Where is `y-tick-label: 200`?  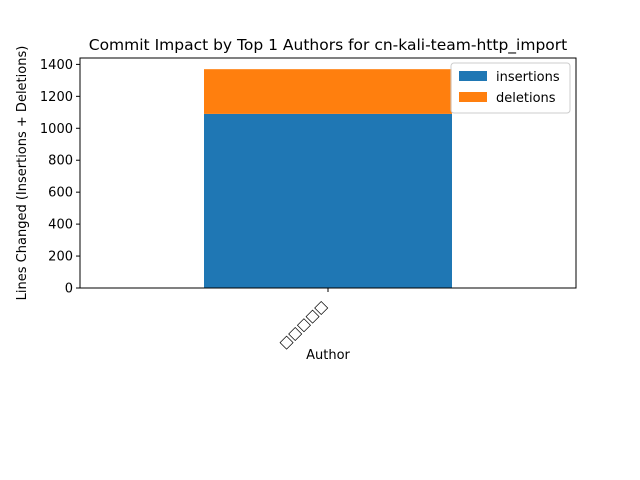 y-tick-label: 200 is located at coordinates (60, 257).